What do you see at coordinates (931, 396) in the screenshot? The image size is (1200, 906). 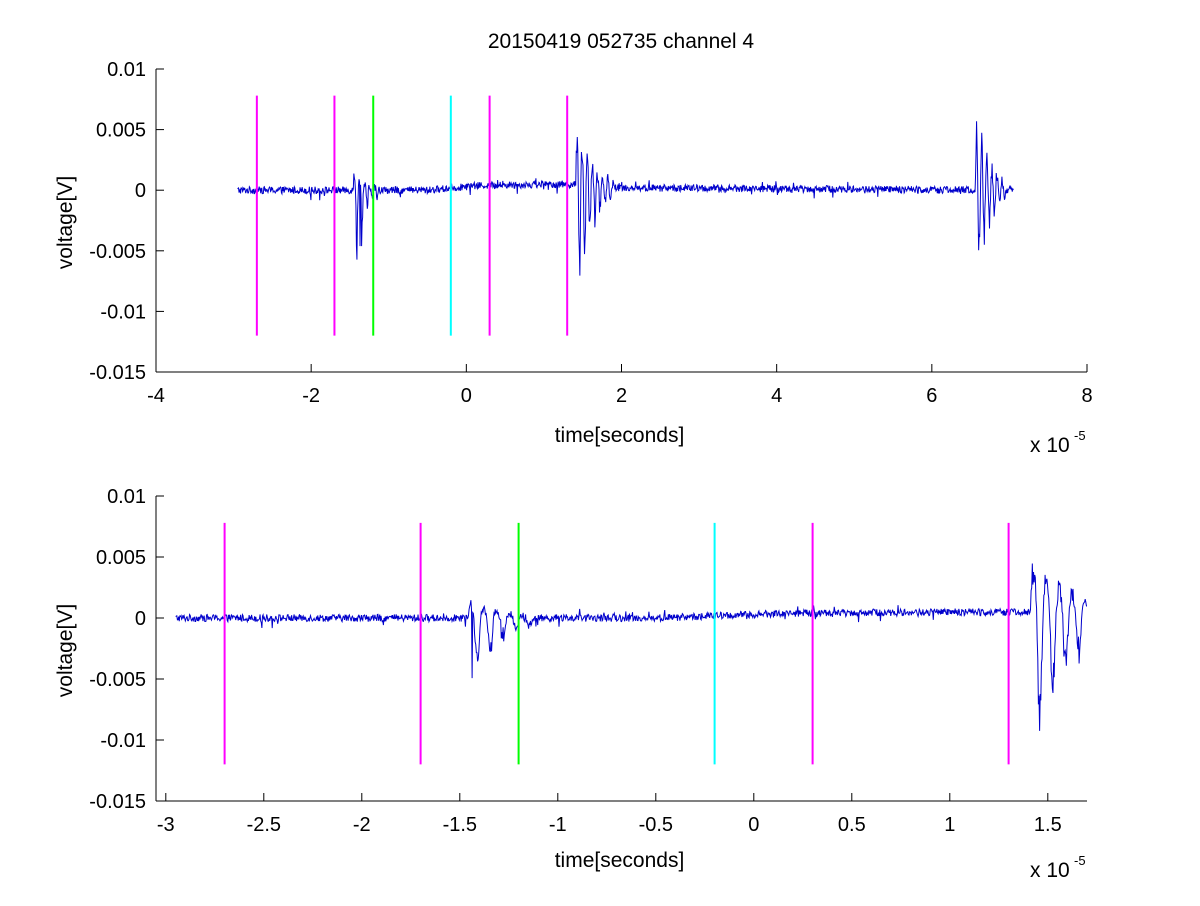 I see `x-tick-label: 6` at bounding box center [931, 396].